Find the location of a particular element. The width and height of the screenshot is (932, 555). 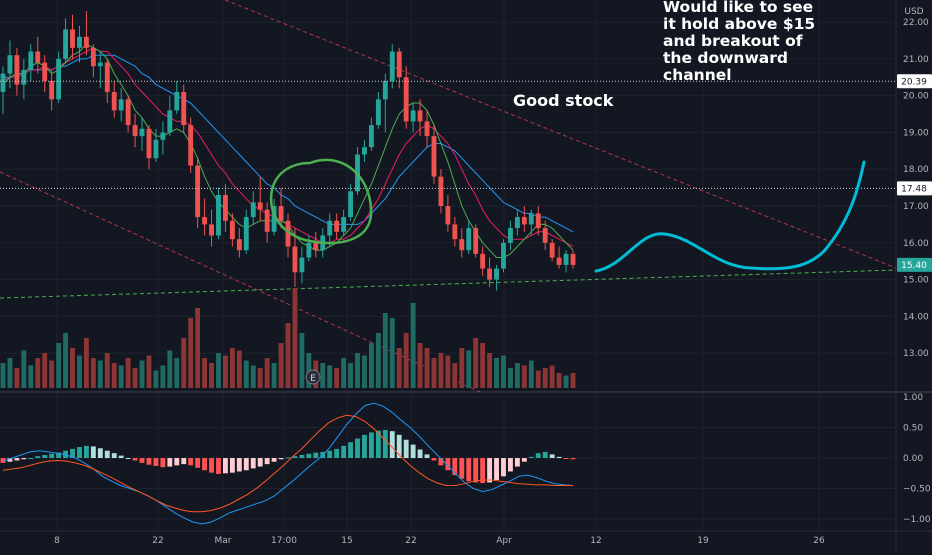

time-tick-label: 17:00 is located at coordinates (284, 541).